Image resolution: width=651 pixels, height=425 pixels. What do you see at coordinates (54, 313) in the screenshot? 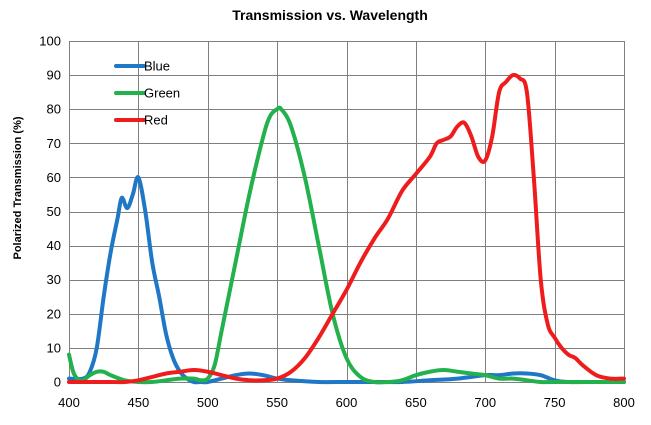
I see `y-tick-label-20: 20` at bounding box center [54, 313].